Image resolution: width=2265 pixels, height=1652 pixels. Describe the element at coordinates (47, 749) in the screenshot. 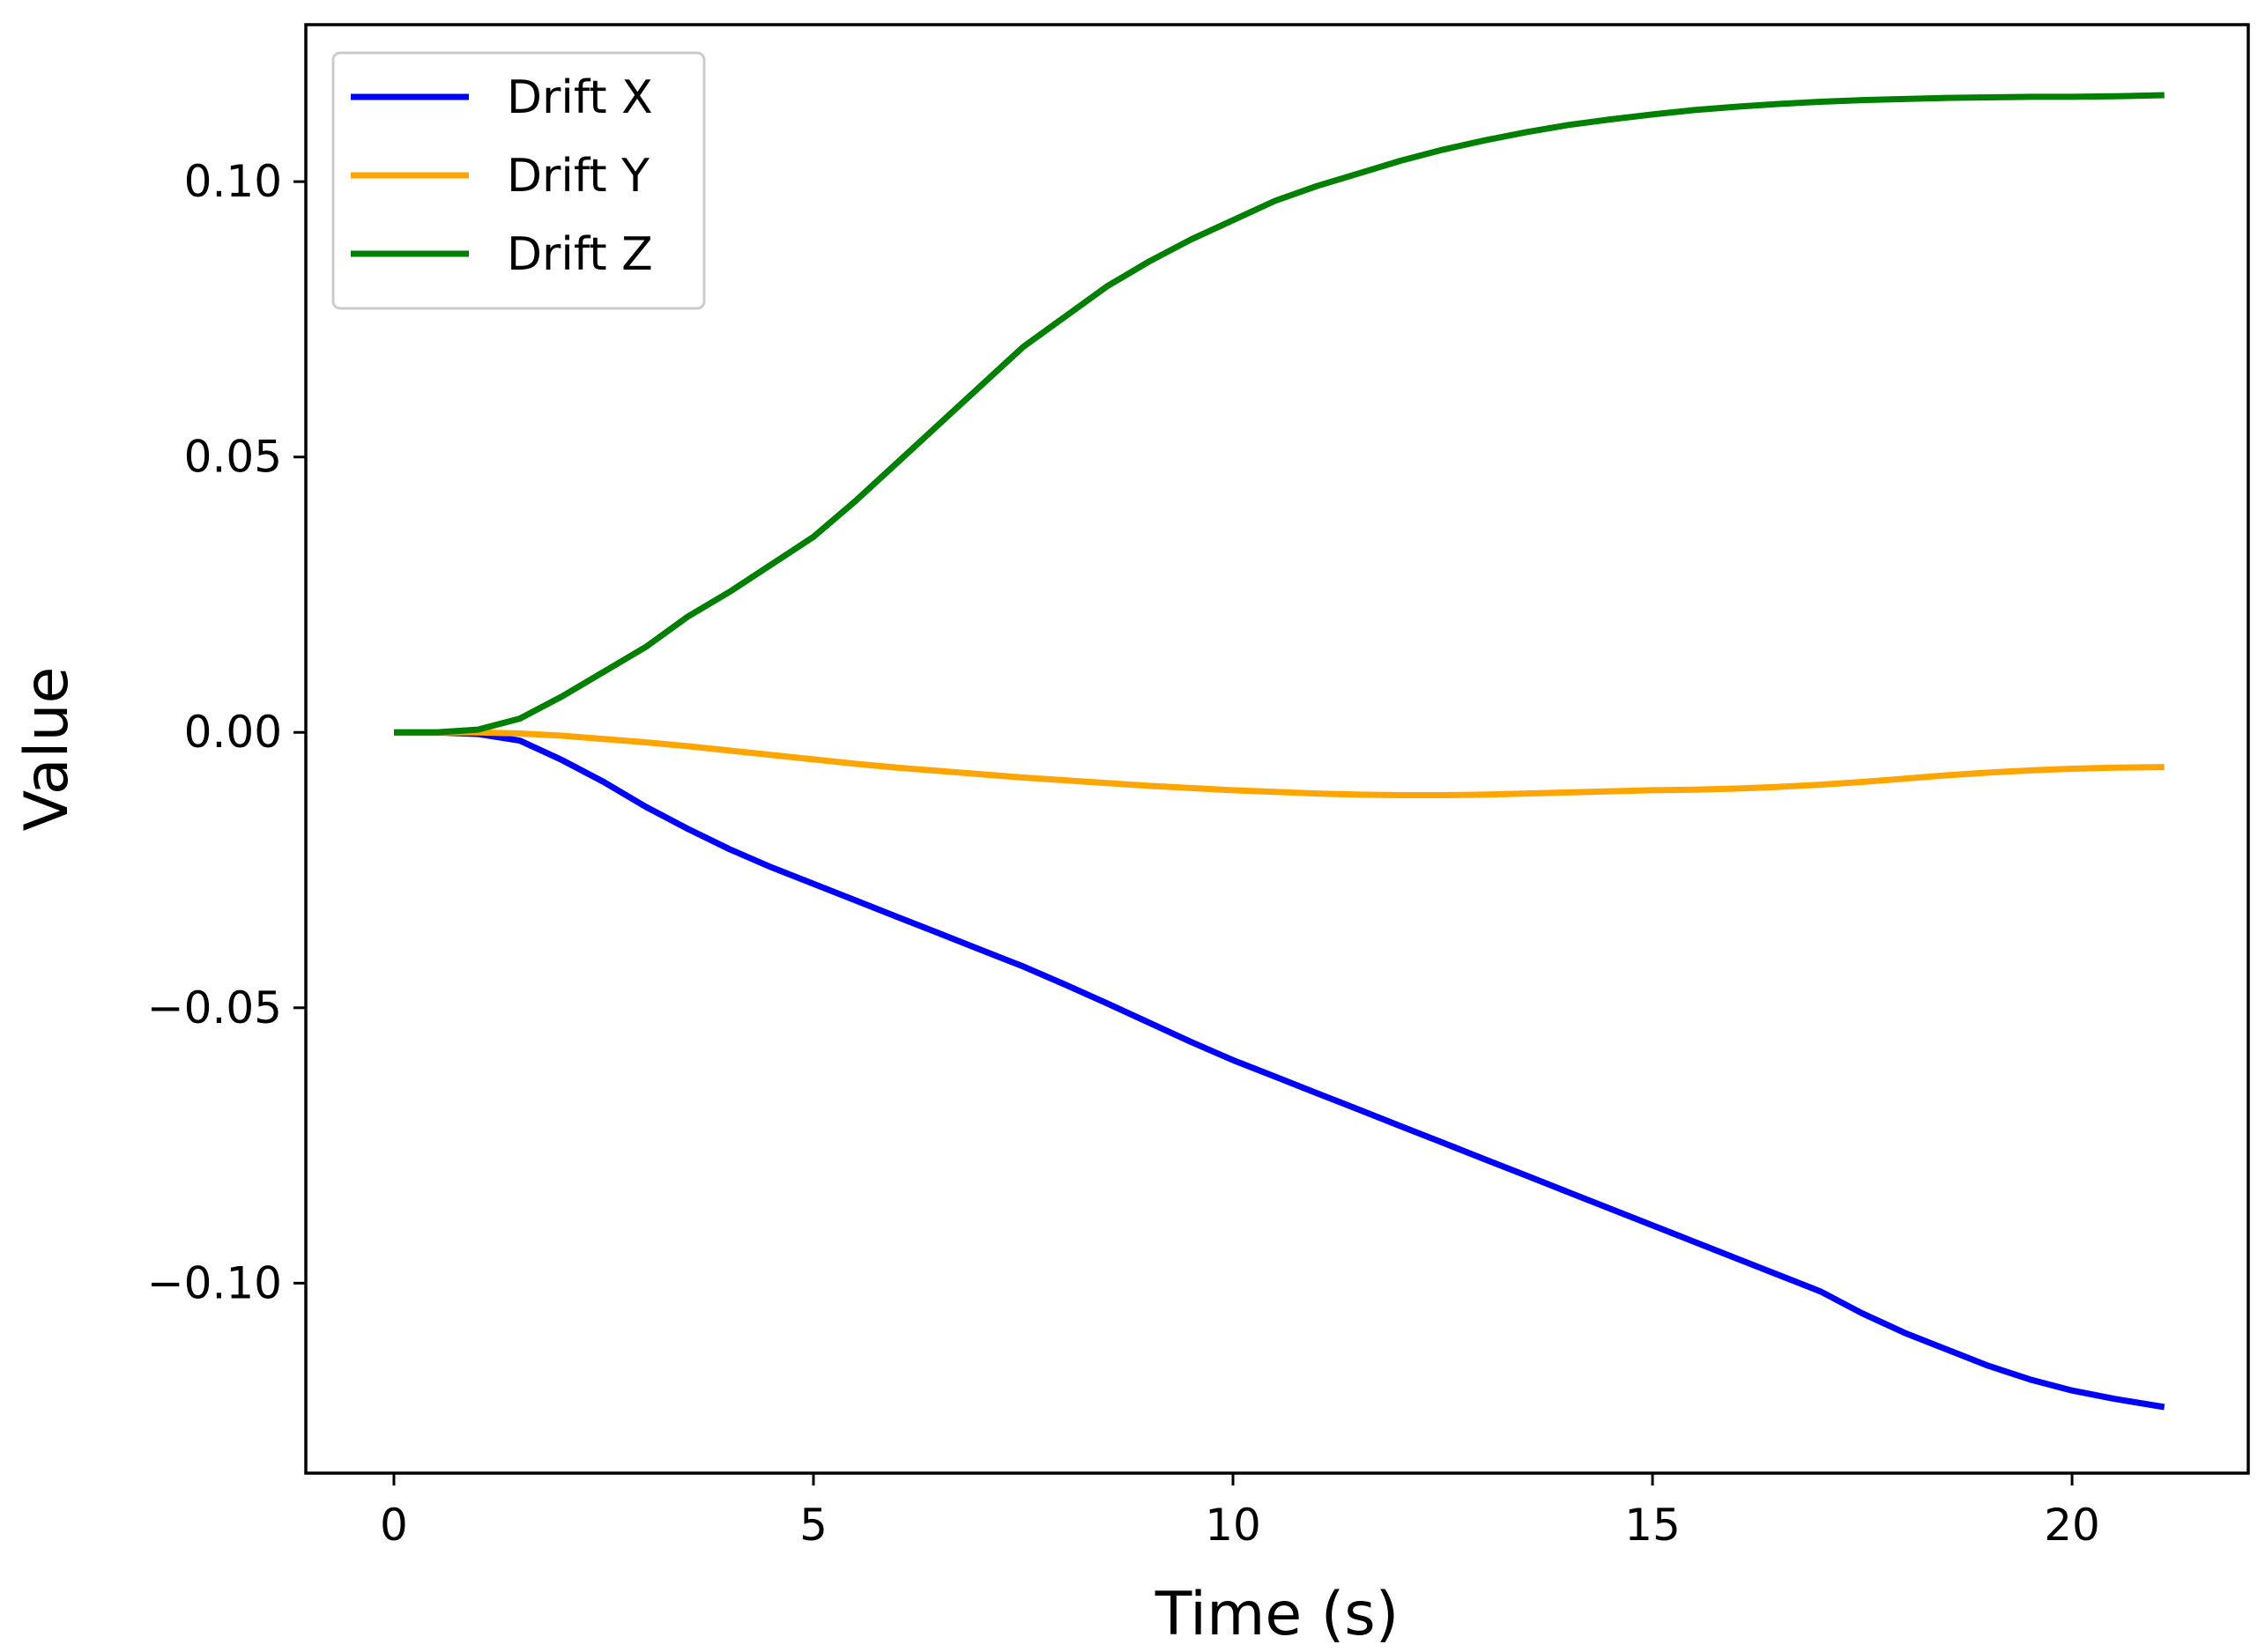

I see `y-axis-title: Value` at that location.